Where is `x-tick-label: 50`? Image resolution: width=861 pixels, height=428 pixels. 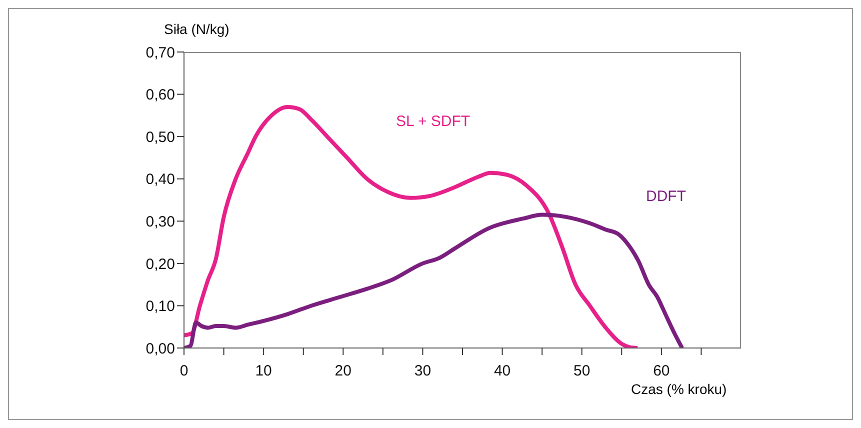
x-tick-label: 50 is located at coordinates (582, 371).